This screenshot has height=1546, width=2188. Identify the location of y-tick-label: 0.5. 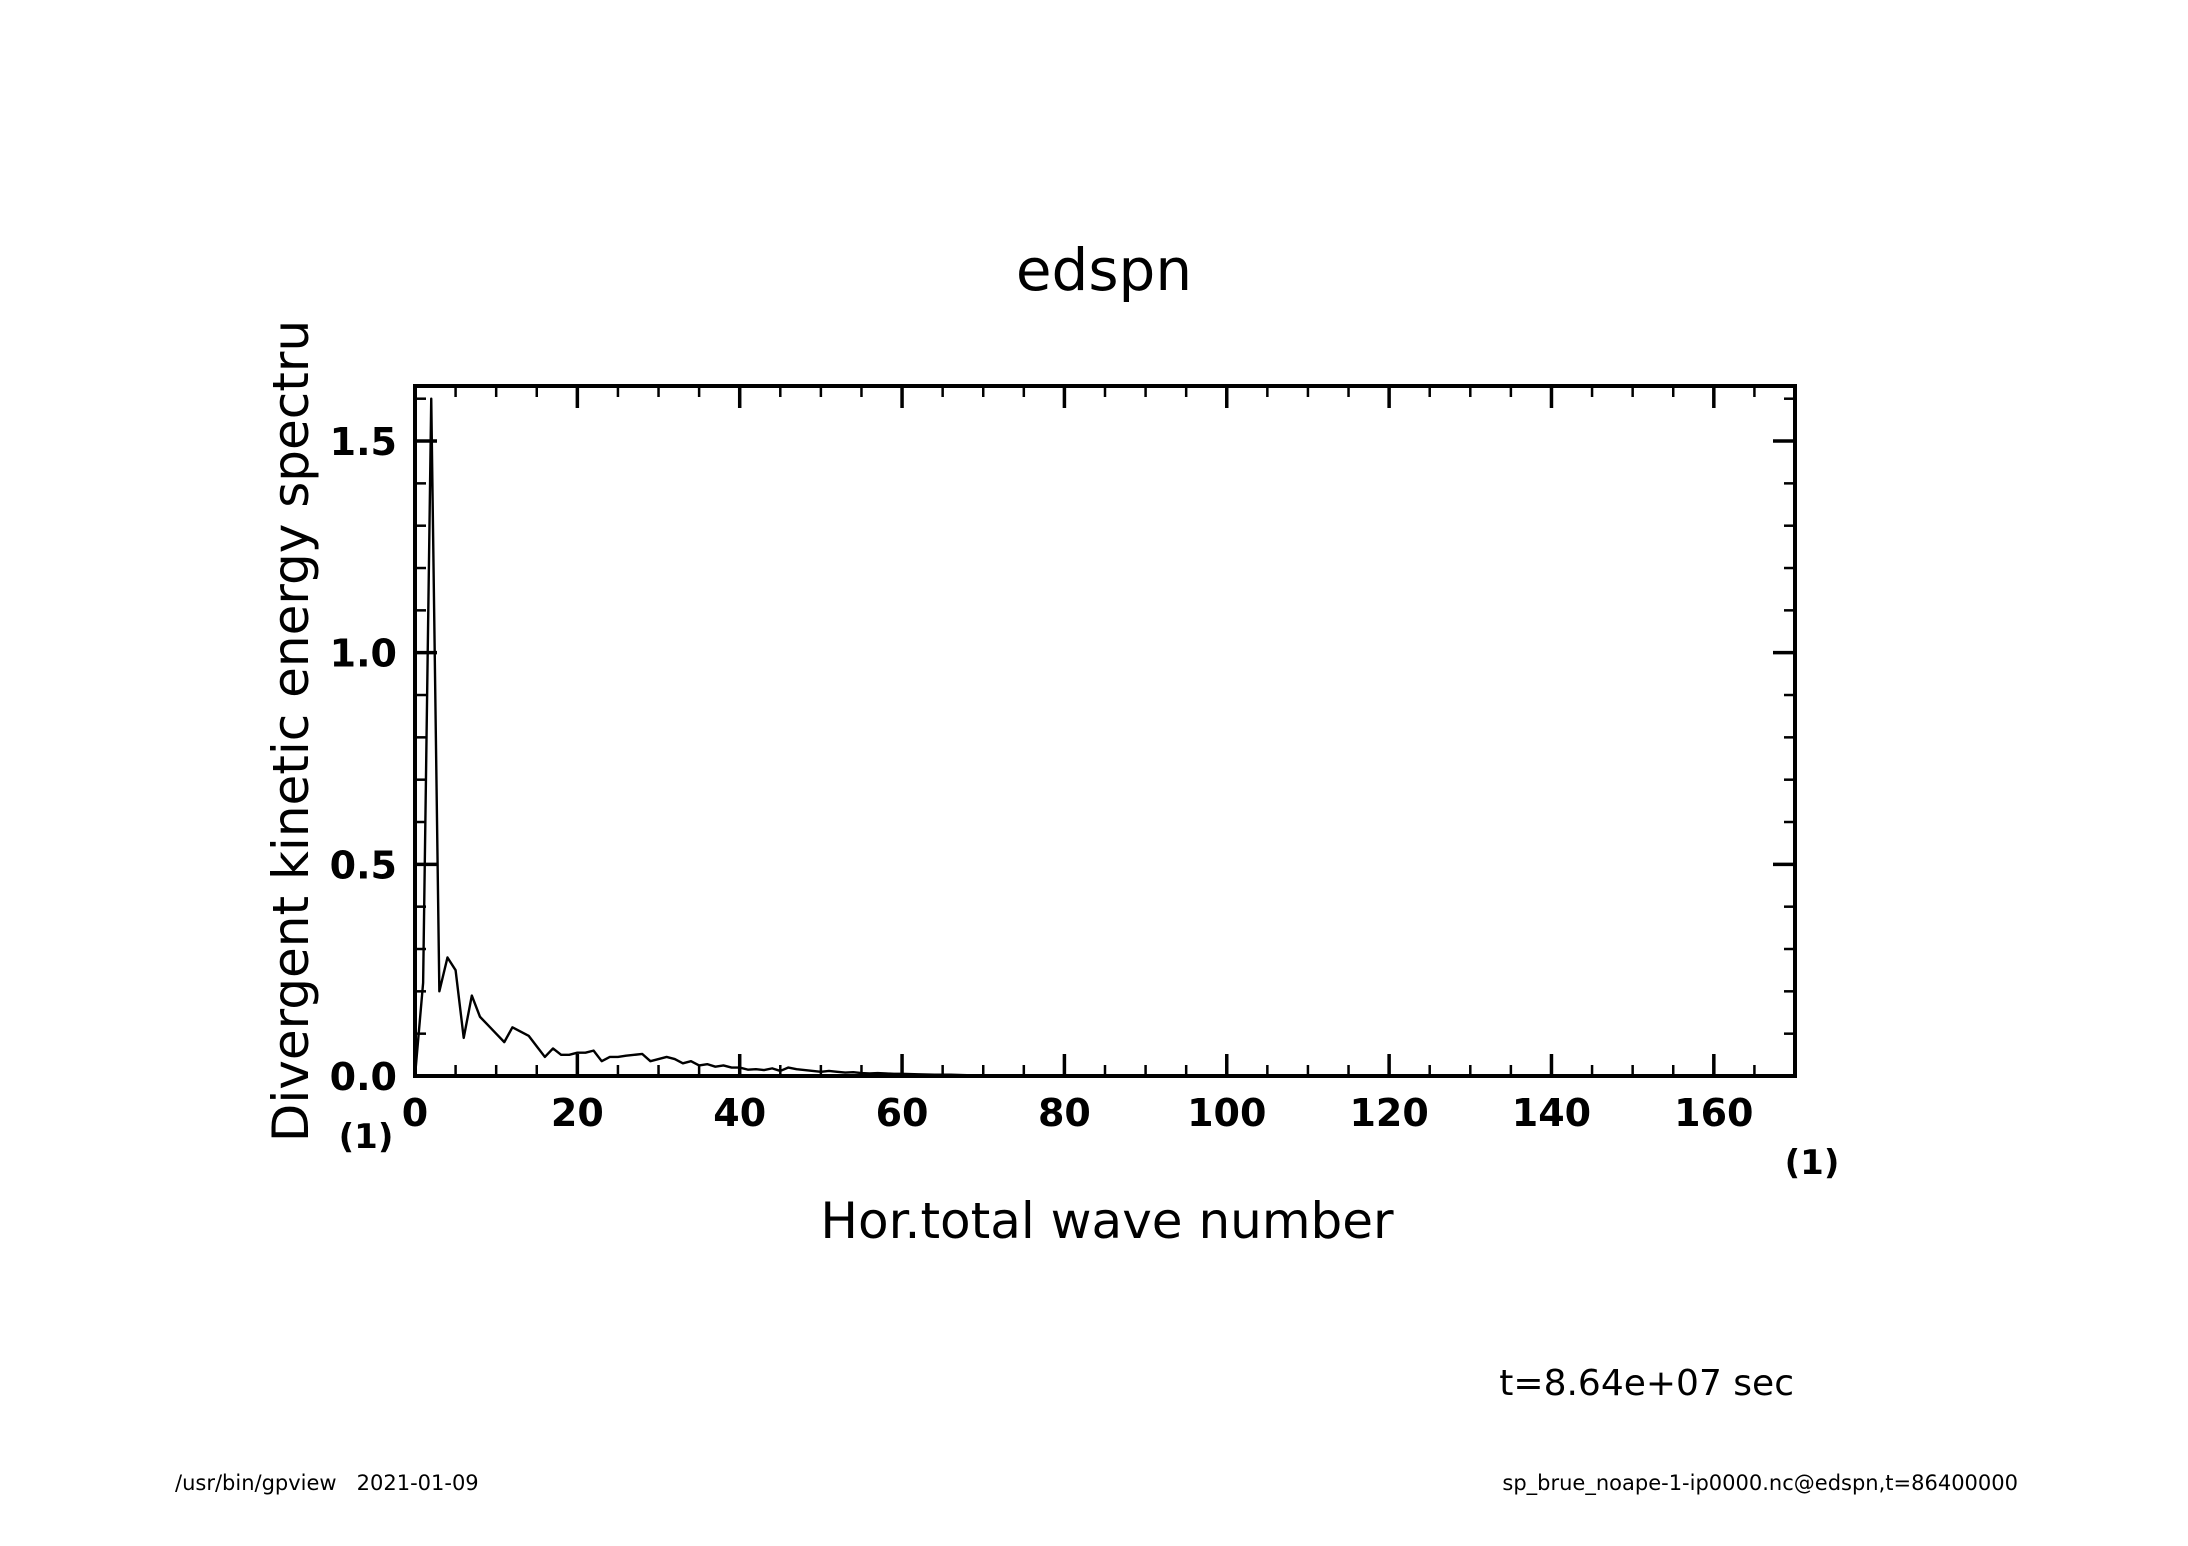
(363, 865).